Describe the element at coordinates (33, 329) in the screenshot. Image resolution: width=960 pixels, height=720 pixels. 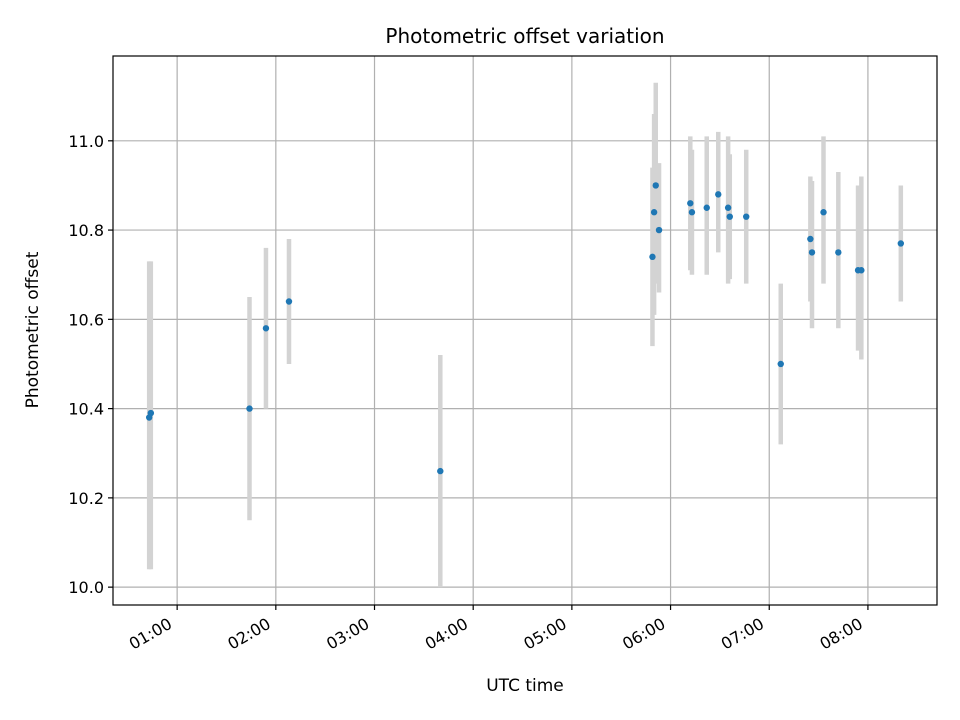
I see `y-axis-label: Photometric offset` at that location.